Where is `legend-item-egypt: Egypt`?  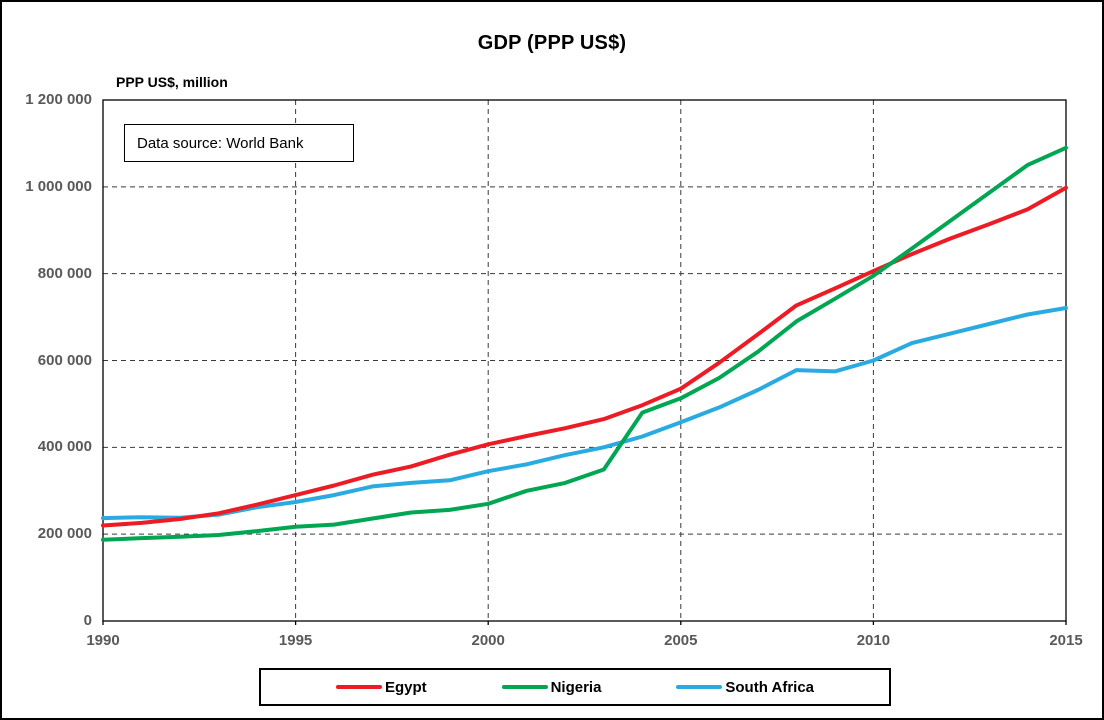 legend-item-egypt: Egypt is located at coordinates (381, 687).